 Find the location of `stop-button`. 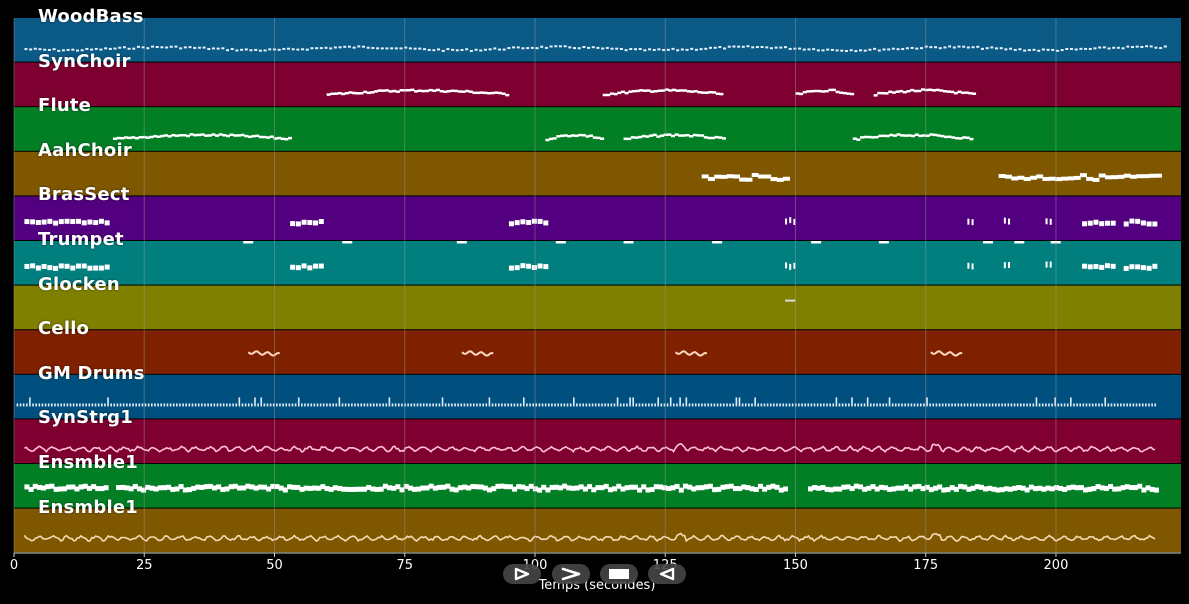

stop-button is located at coordinates (619, 574).